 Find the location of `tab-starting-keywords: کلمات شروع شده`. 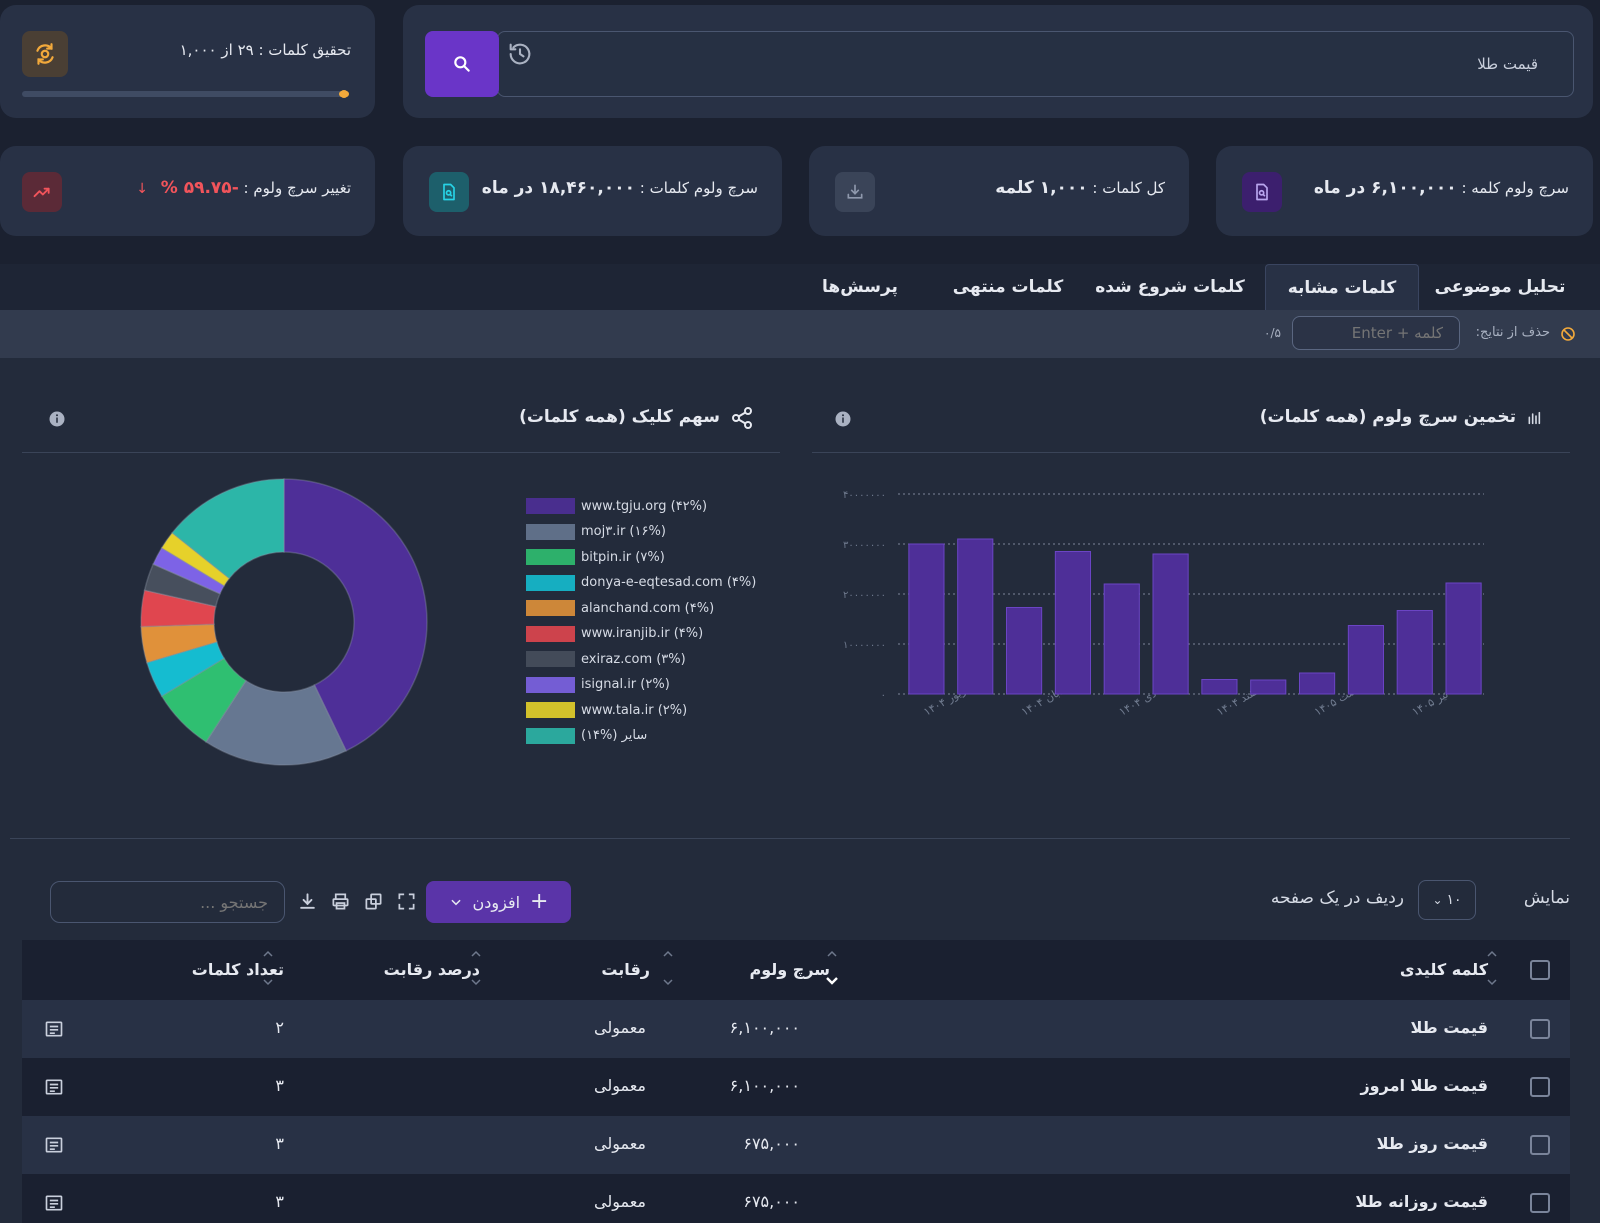

tab-starting-keywords: کلمات شروع شده is located at coordinates (1170, 287).